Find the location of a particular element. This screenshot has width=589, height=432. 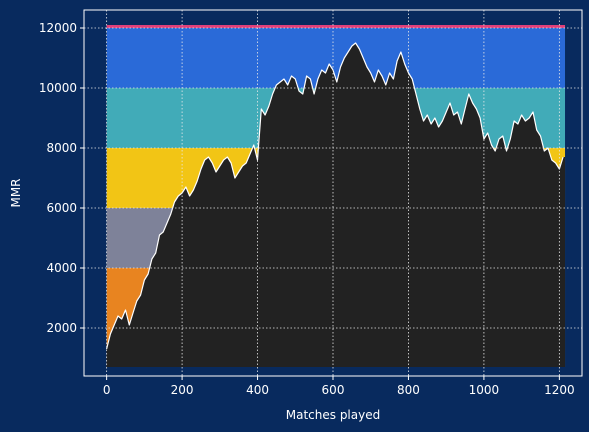

y-tick-label: 10000 is located at coordinates (58, 88).